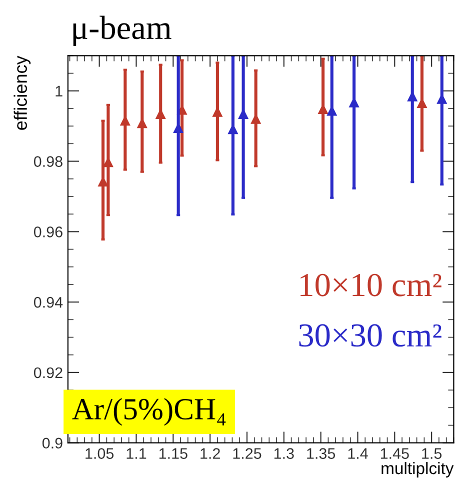 Image resolution: width=456 pixels, height=484 pixels. I want to click on annotation: Ar/(5%)CH₄, so click(149, 412).